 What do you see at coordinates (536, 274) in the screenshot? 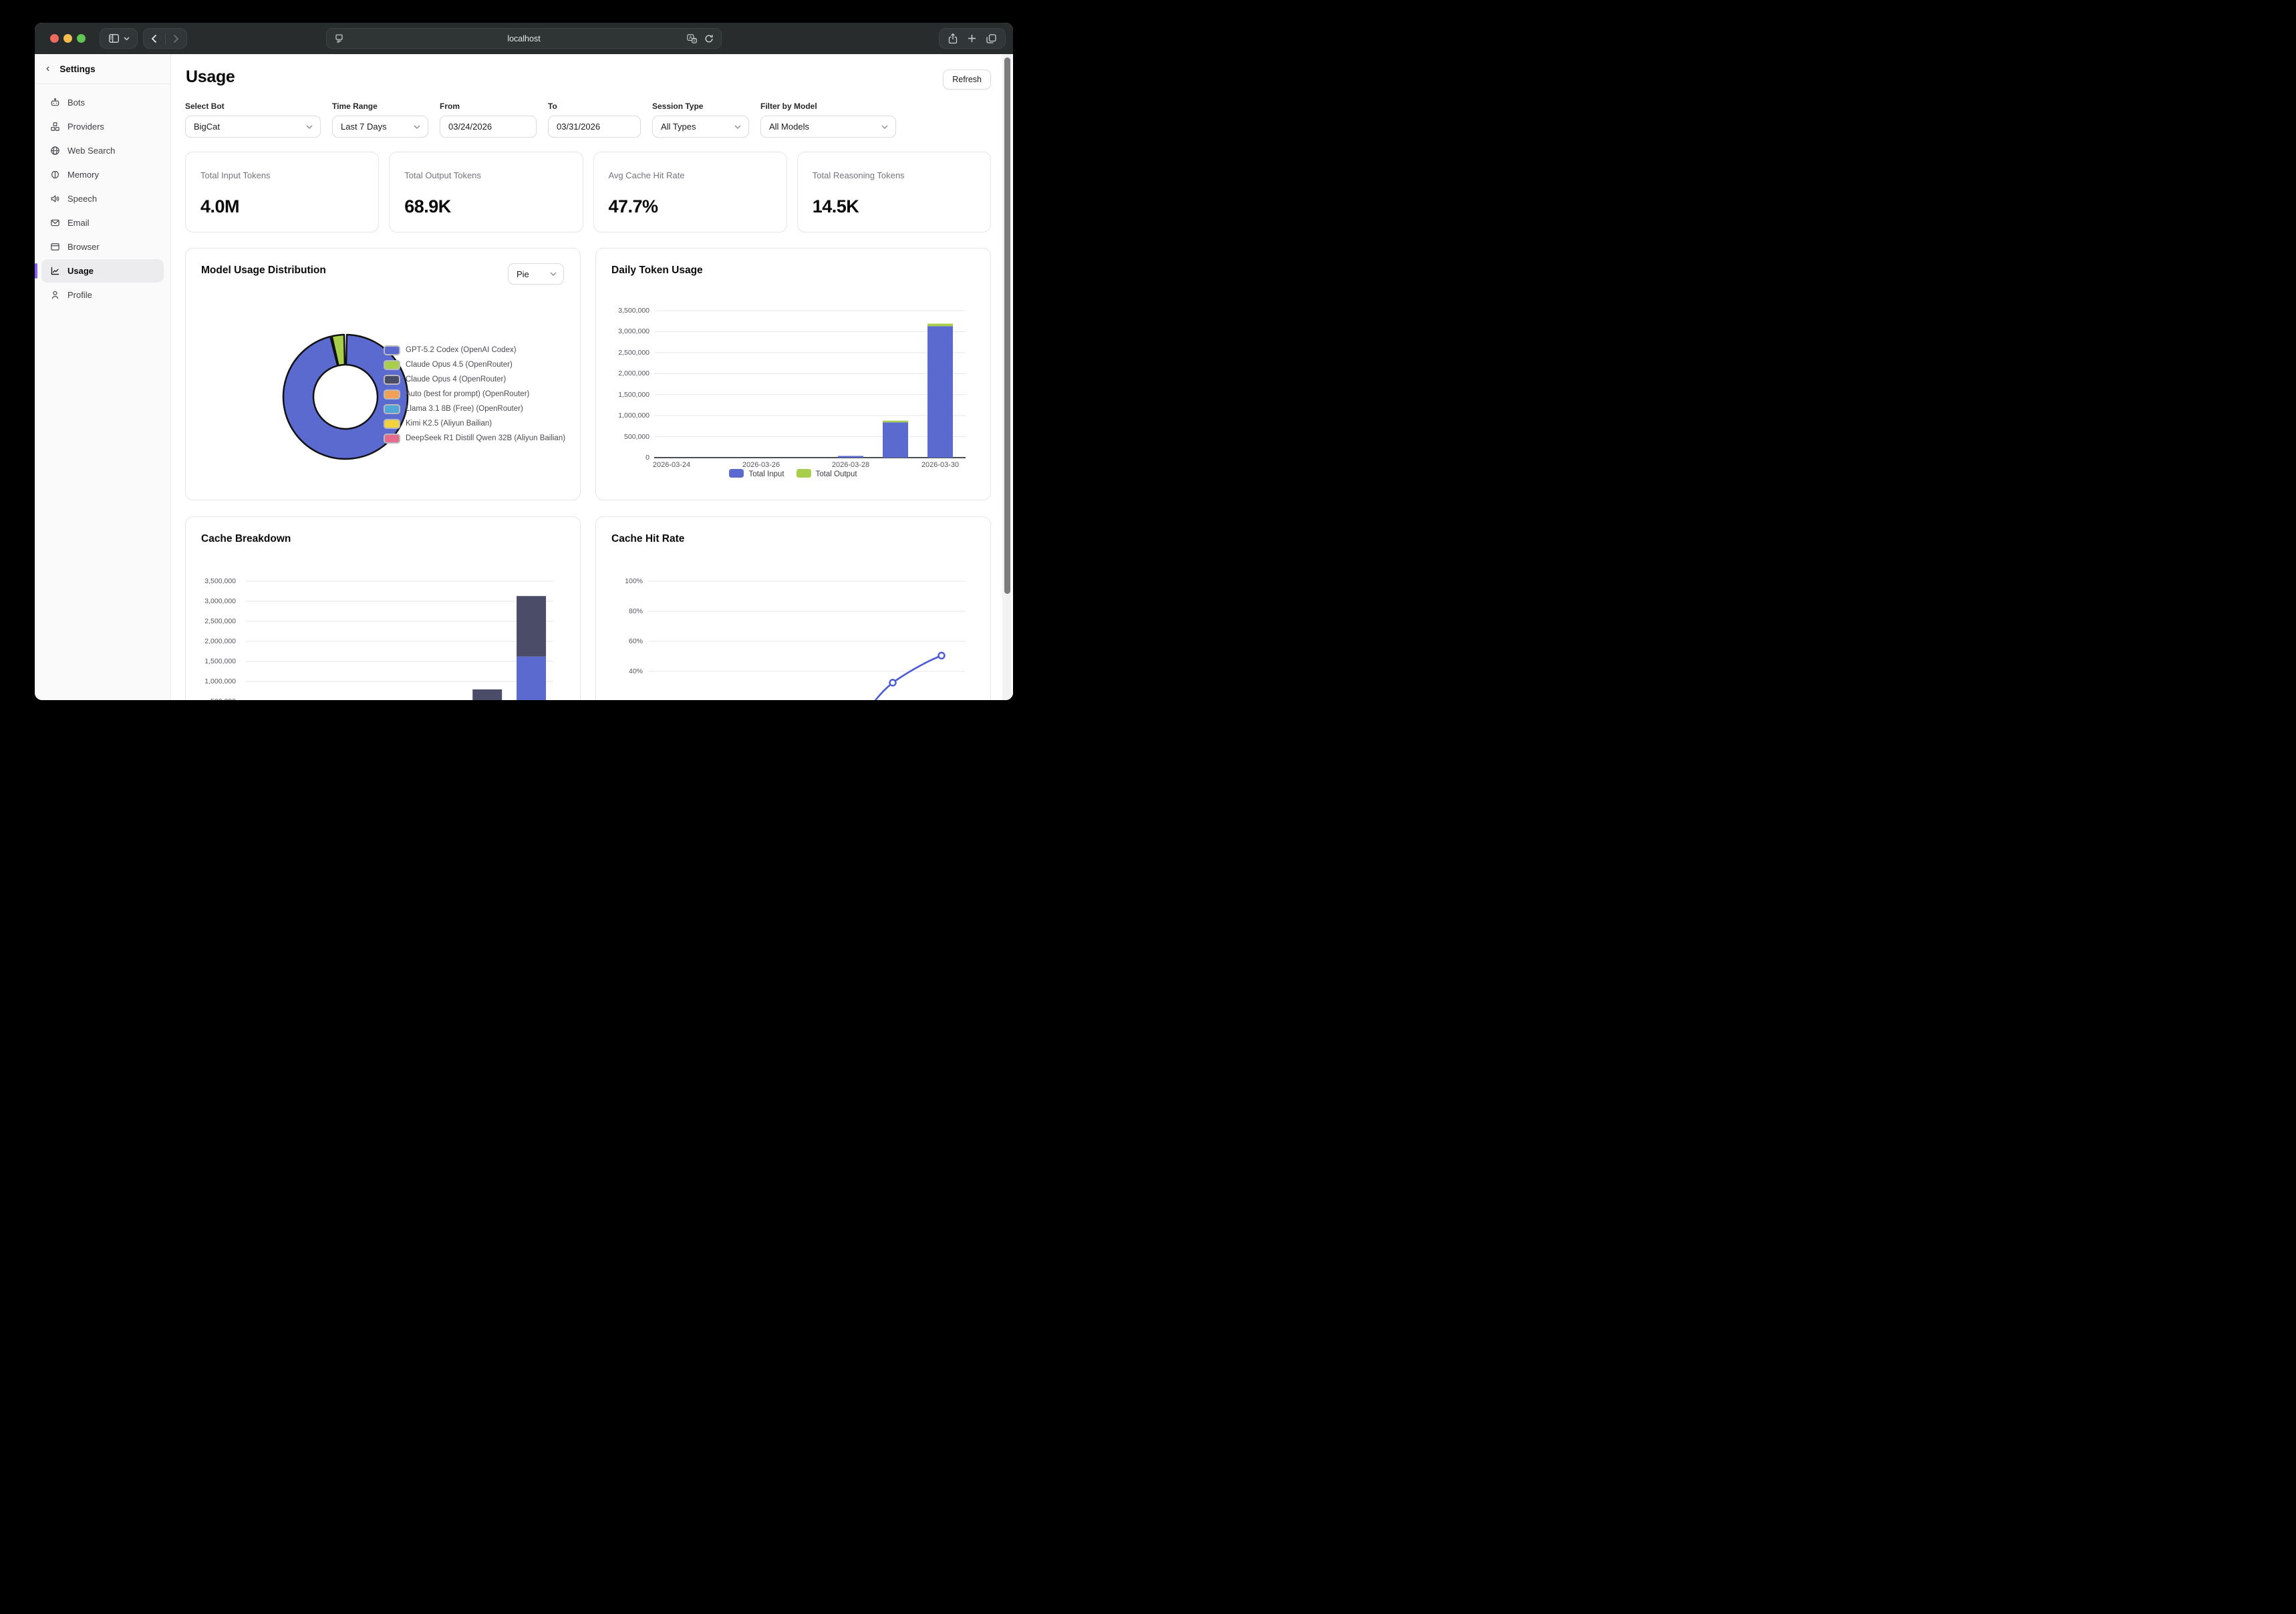
I see `chart-type-select: Pie` at bounding box center [536, 274].